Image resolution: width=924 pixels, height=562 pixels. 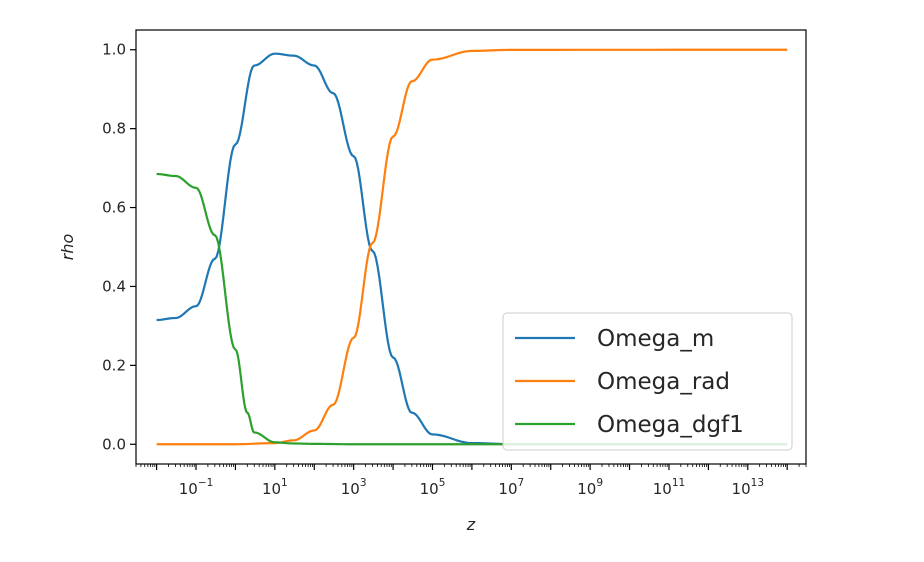 I want to click on x-tick-label: 10¹¹, so click(x=669, y=487).